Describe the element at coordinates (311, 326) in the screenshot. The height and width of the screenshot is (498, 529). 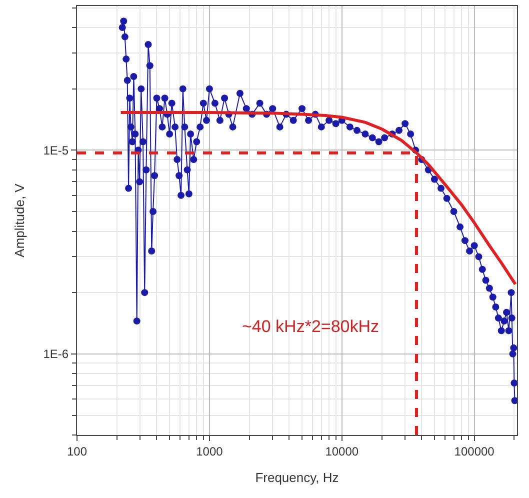
I see `annotation: ~40 kHz*2=80kHz` at that location.